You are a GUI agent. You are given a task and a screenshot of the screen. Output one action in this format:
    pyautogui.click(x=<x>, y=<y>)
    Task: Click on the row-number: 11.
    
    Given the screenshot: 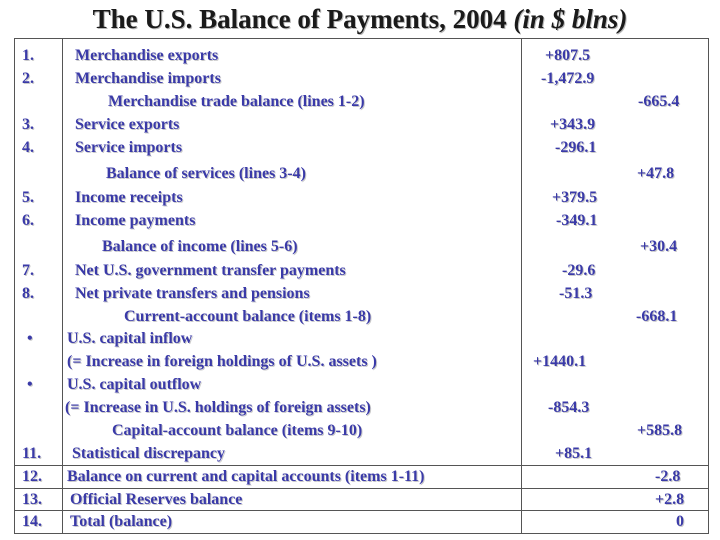 What is the action you would take?
    pyautogui.click(x=32, y=453)
    